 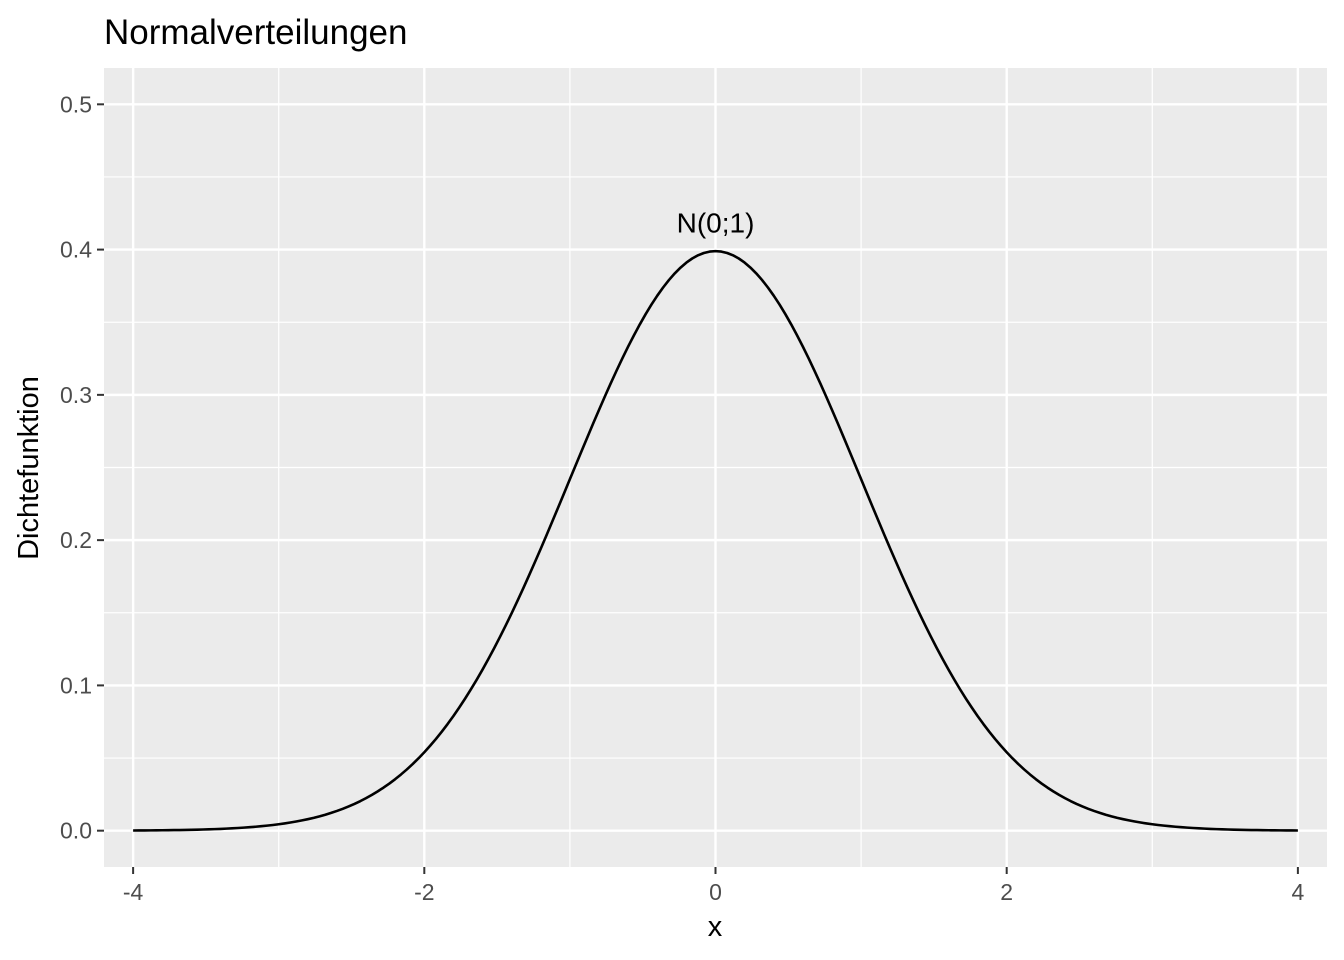 I want to click on y-tick-label: 0.2, so click(x=76, y=540).